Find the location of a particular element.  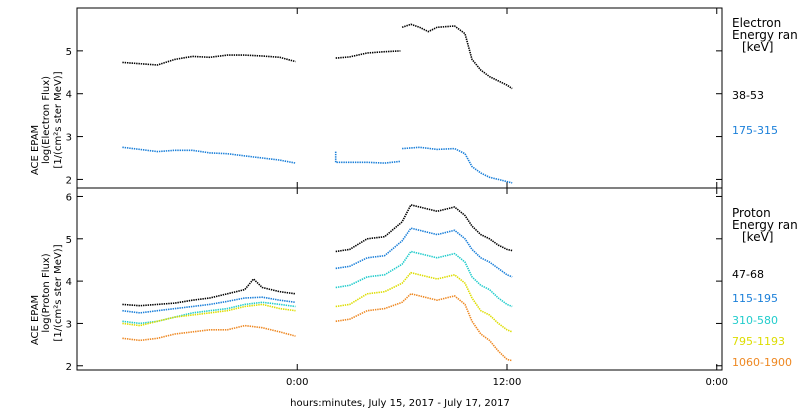

electron-legend-series-1: 175-315 is located at coordinates (755, 130).